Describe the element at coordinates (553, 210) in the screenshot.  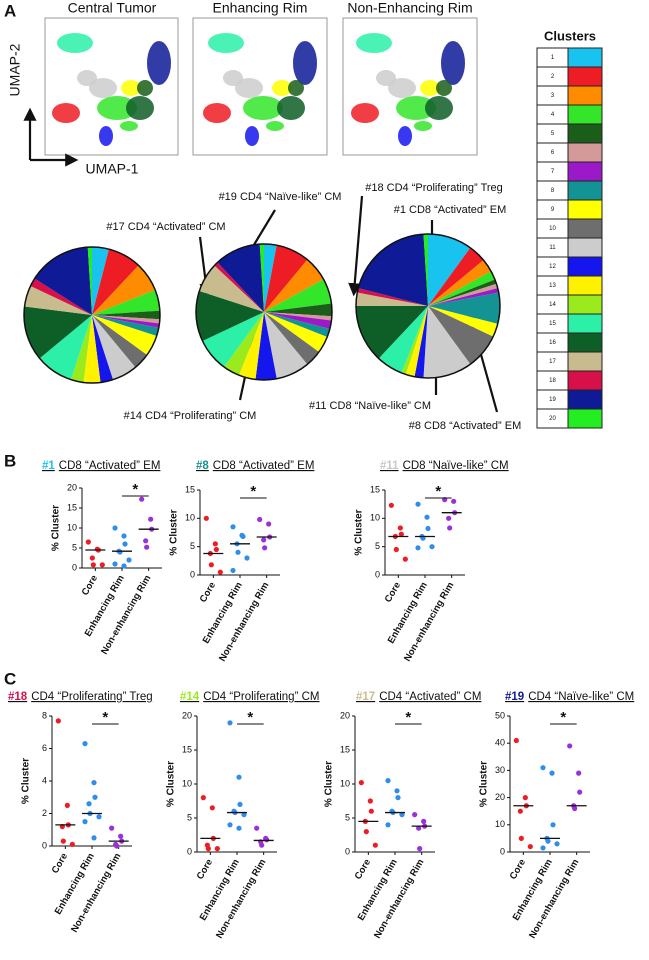
I see `legend-label: 9` at that location.